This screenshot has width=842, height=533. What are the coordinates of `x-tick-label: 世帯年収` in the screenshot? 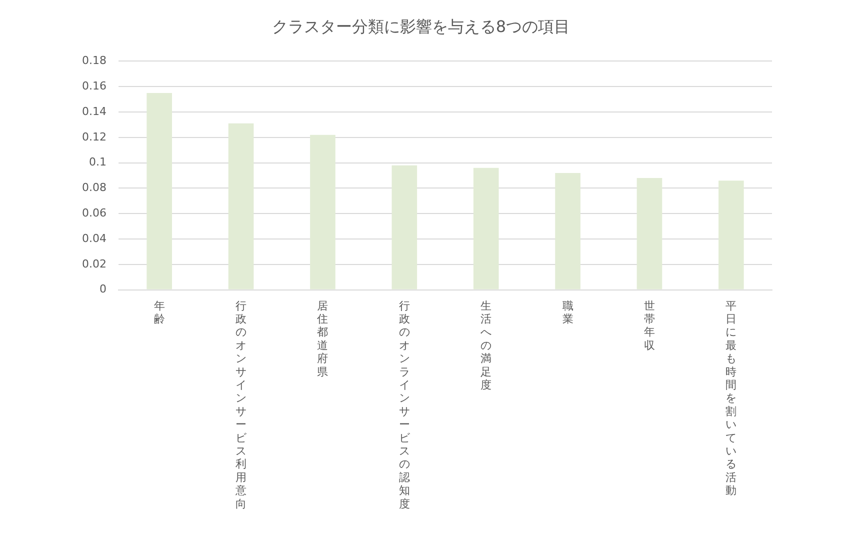 It's located at (649, 325).